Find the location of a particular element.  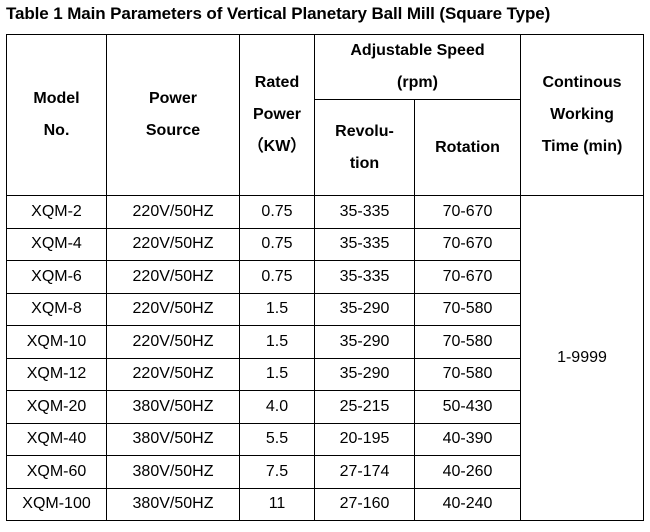

model-cell: XQM-40 is located at coordinates (56, 439).